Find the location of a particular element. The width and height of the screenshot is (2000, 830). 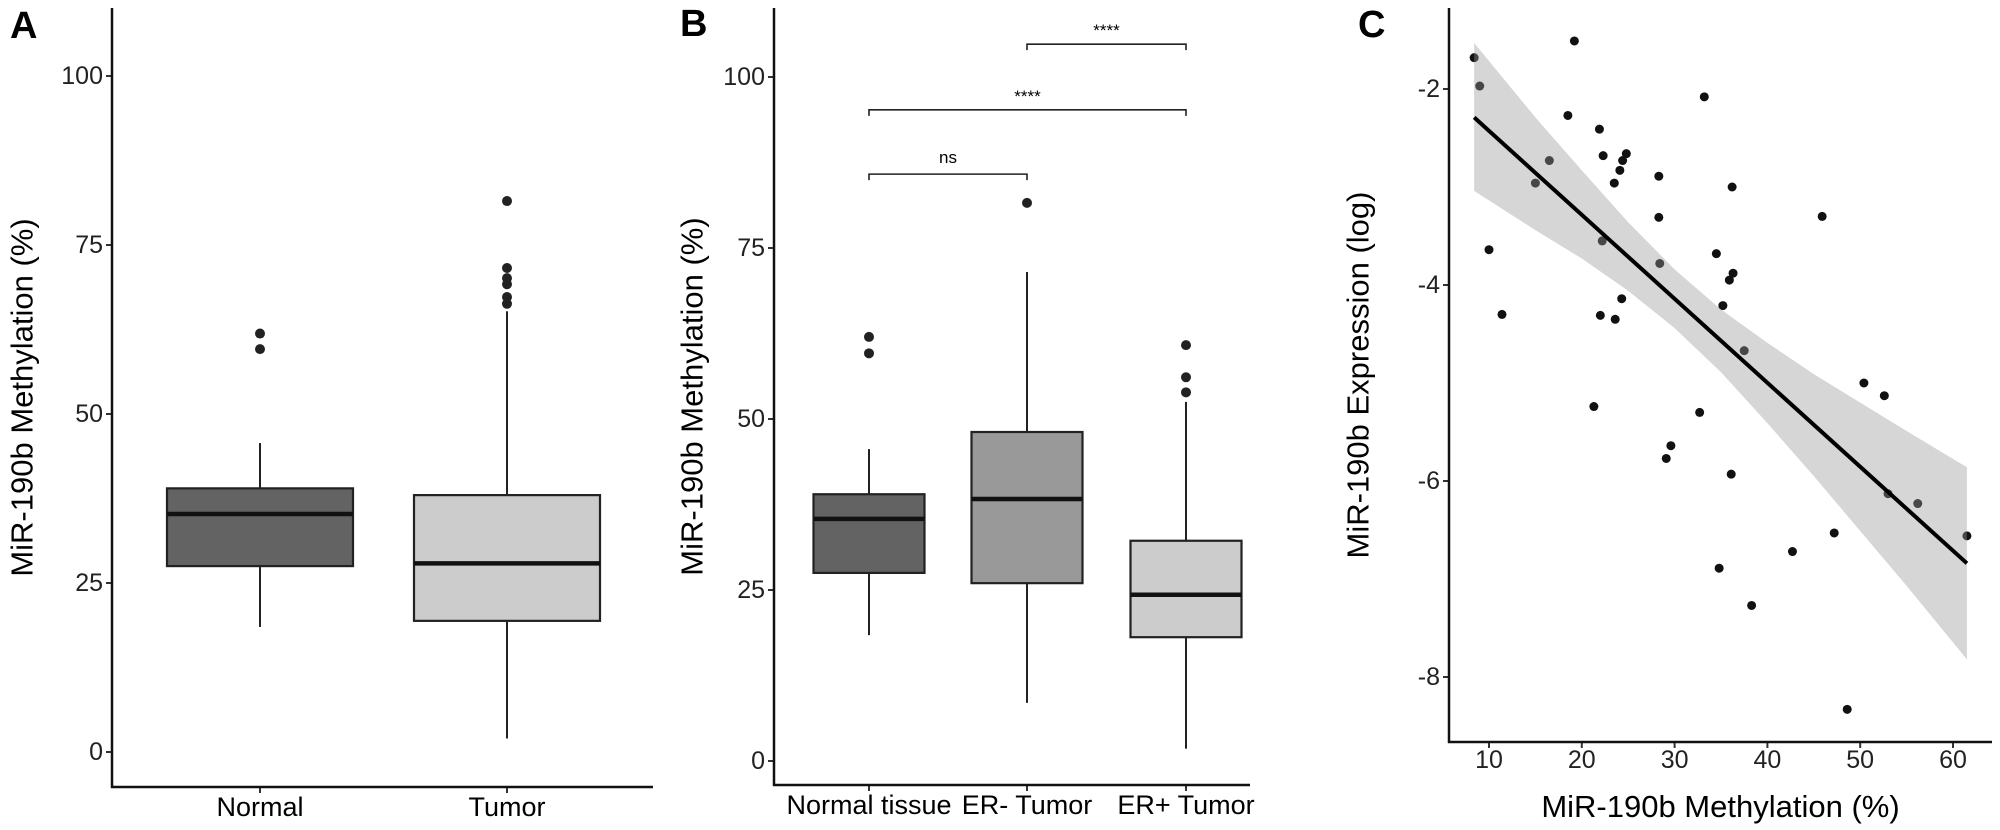

x-tick-label: 60 is located at coordinates (1953, 760).